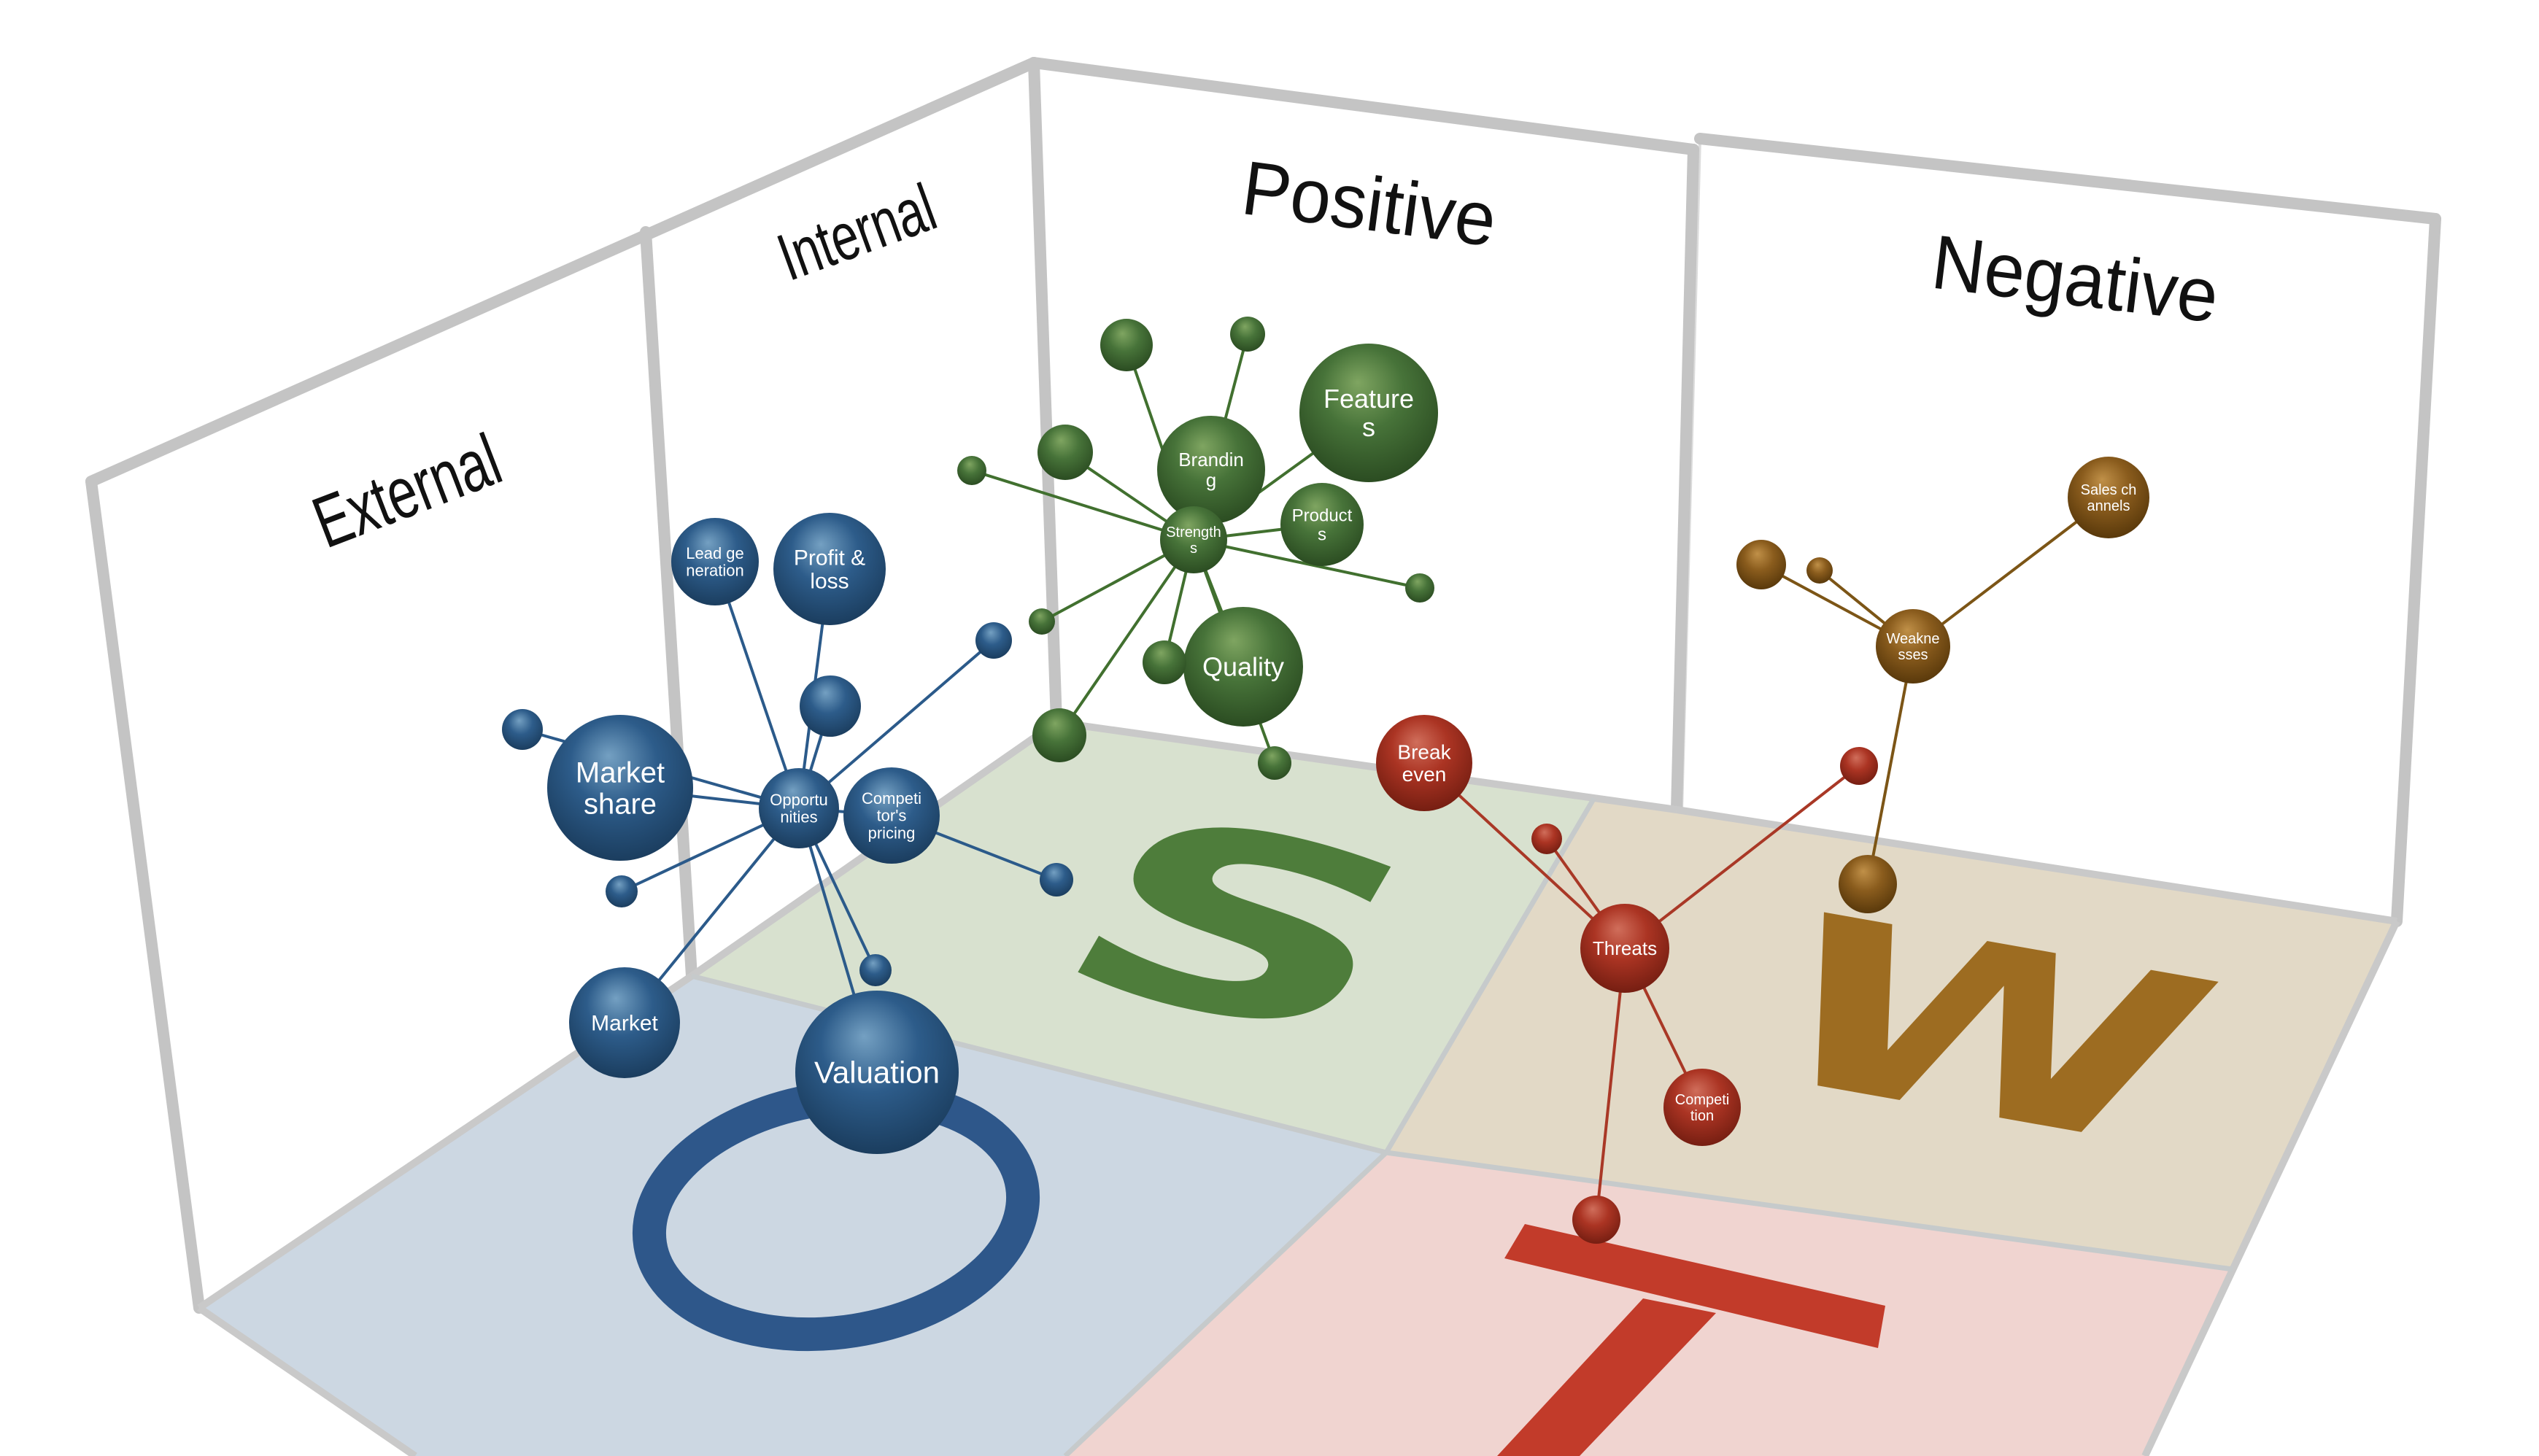  I want to click on bubble-w3, so click(1868, 884).